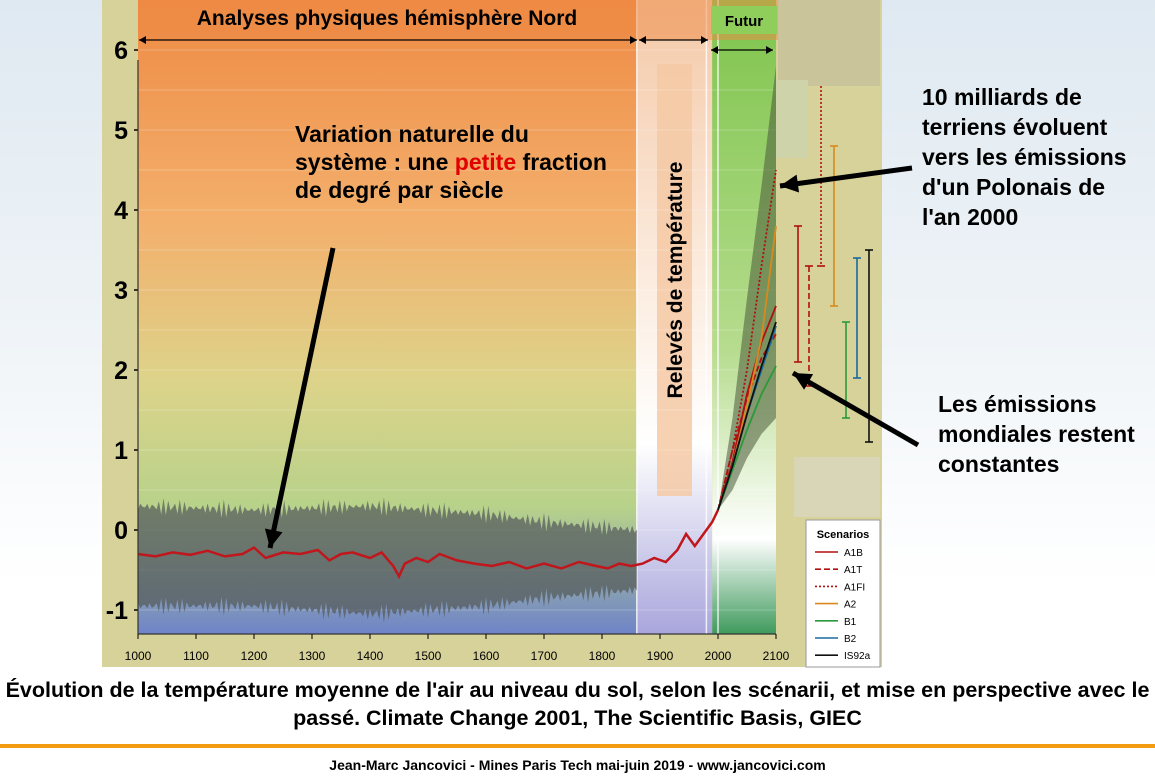  What do you see at coordinates (846, 177) in the screenshot?
I see `arrow-poland` at bounding box center [846, 177].